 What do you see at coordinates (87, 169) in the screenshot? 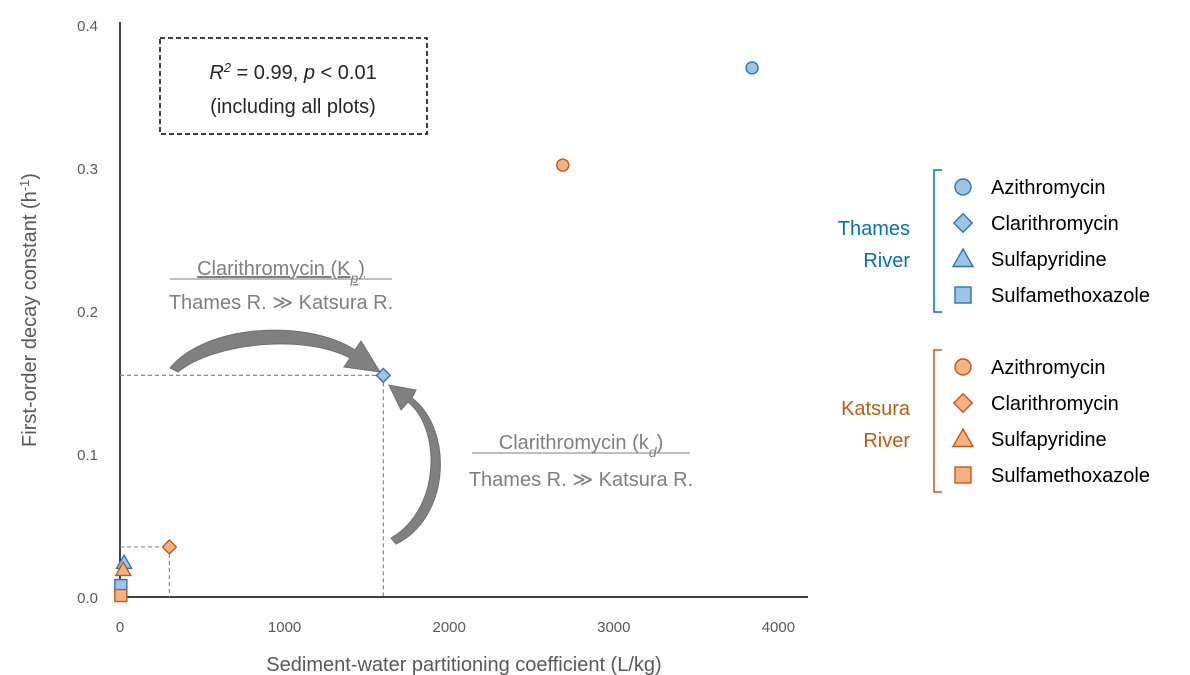
I see `y-tick-label: 0.3` at bounding box center [87, 169].